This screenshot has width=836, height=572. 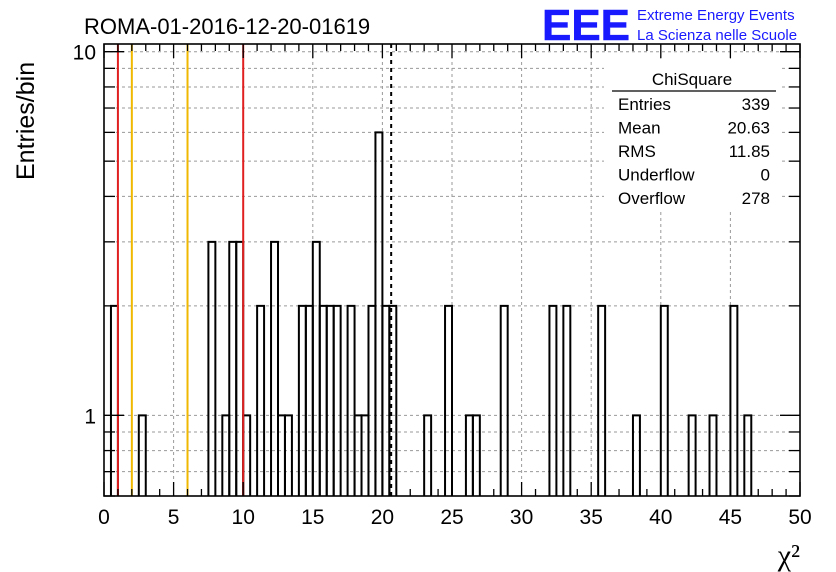 I want to click on y-tick-label: 1, so click(x=90, y=416).